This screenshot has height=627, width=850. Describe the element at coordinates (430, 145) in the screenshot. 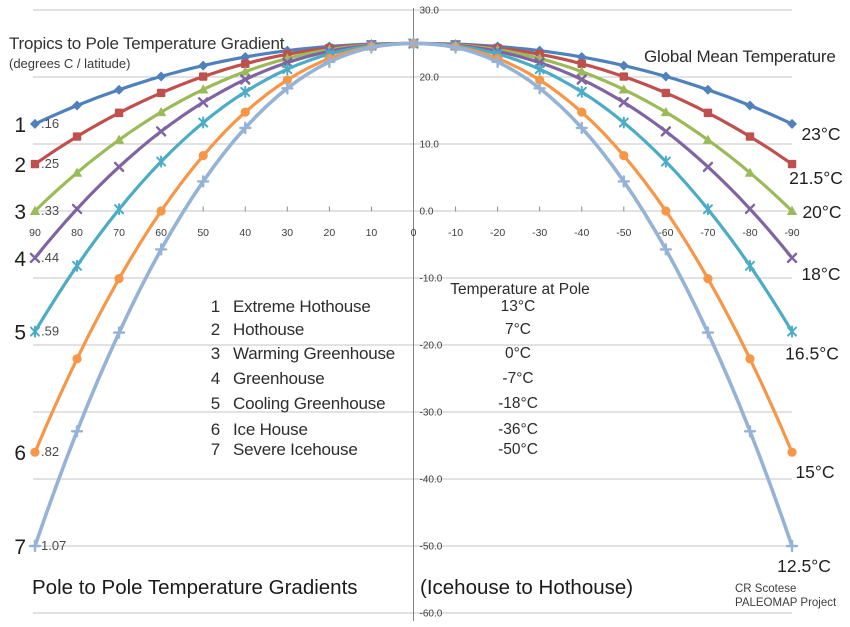

I see `y-tick-label-10: 10.0` at that location.